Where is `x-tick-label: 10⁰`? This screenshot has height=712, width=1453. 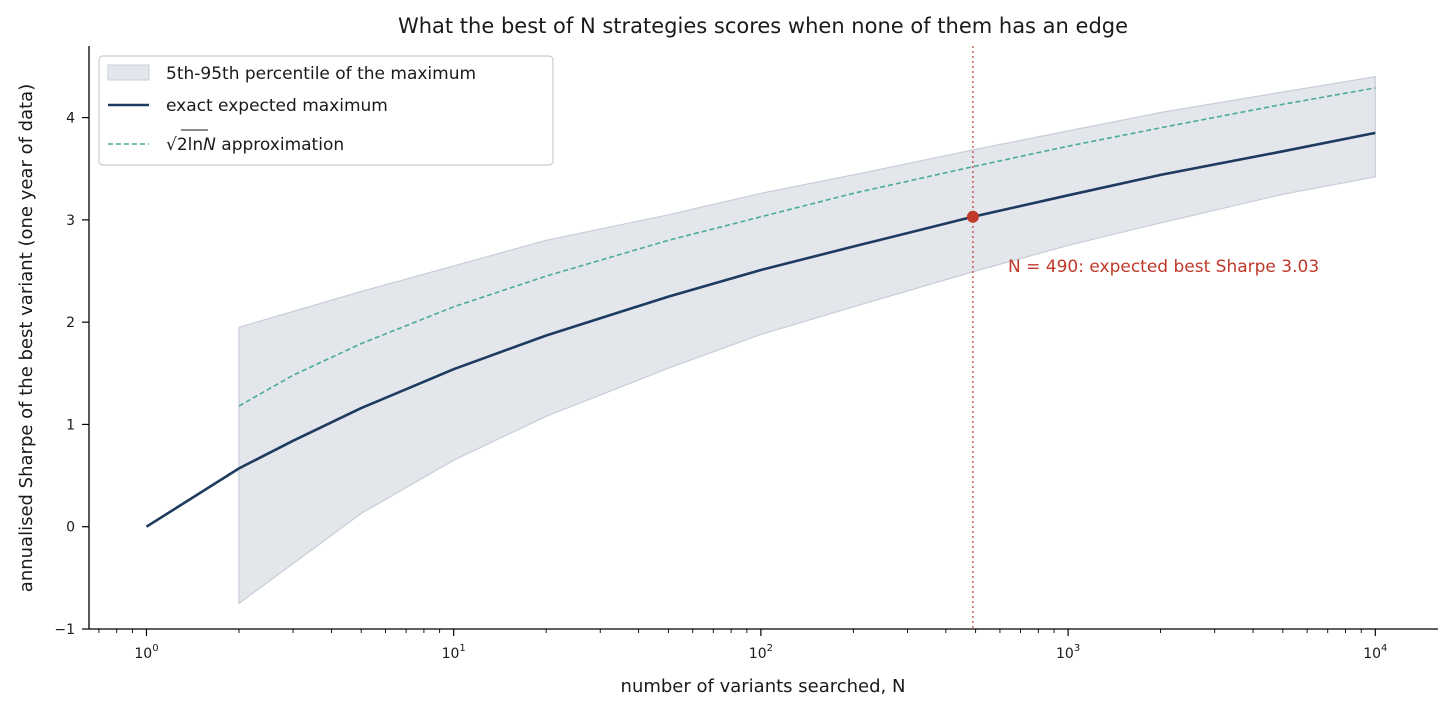 x-tick-label: 10⁰ is located at coordinates (146, 652).